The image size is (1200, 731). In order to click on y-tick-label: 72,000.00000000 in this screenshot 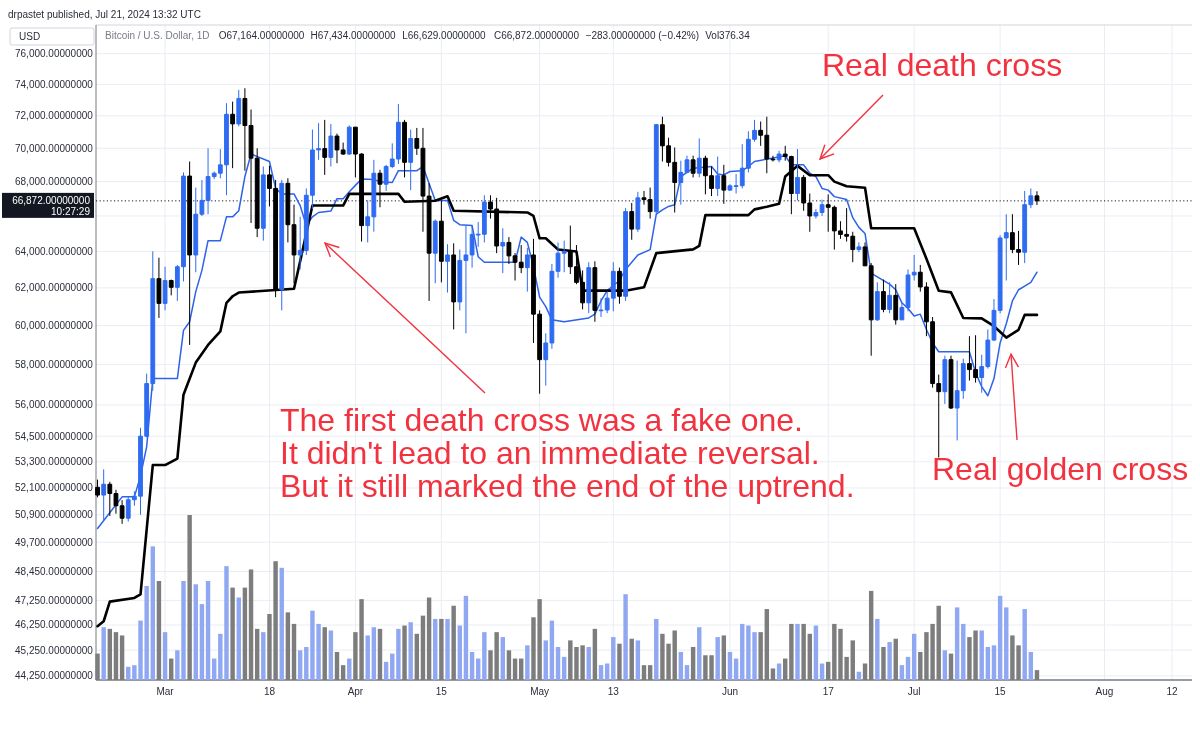, I will do `click(54, 116)`.